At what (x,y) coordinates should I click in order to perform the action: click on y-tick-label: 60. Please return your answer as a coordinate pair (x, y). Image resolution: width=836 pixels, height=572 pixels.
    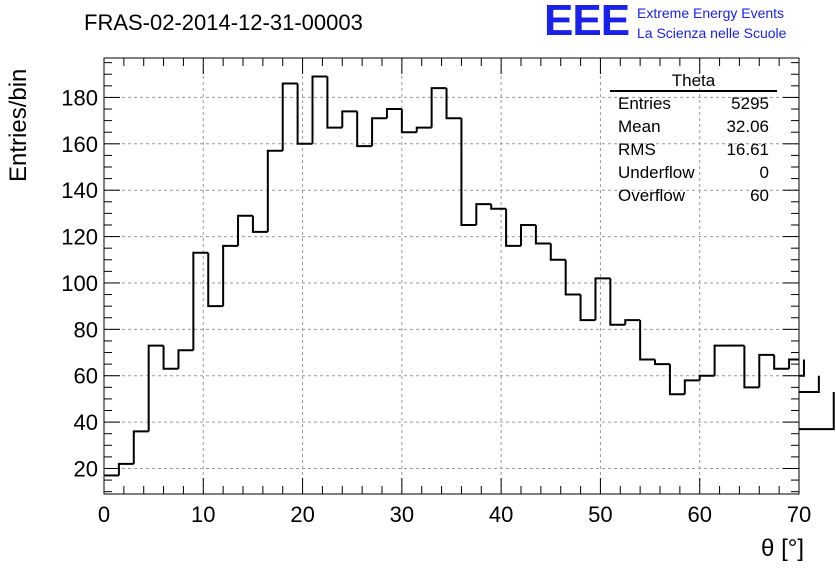
    Looking at the image, I should click on (86, 376).